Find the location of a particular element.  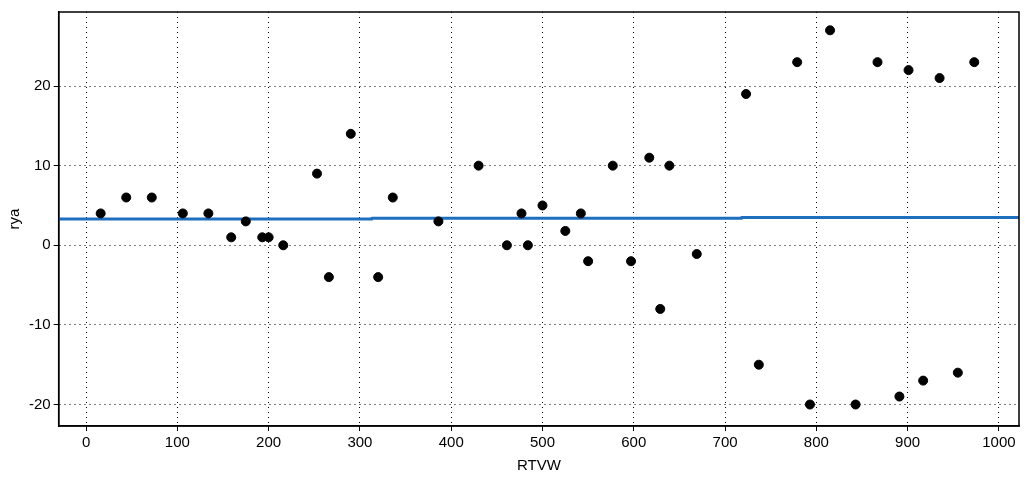

y-tick-label: 0 is located at coordinates (46, 244).